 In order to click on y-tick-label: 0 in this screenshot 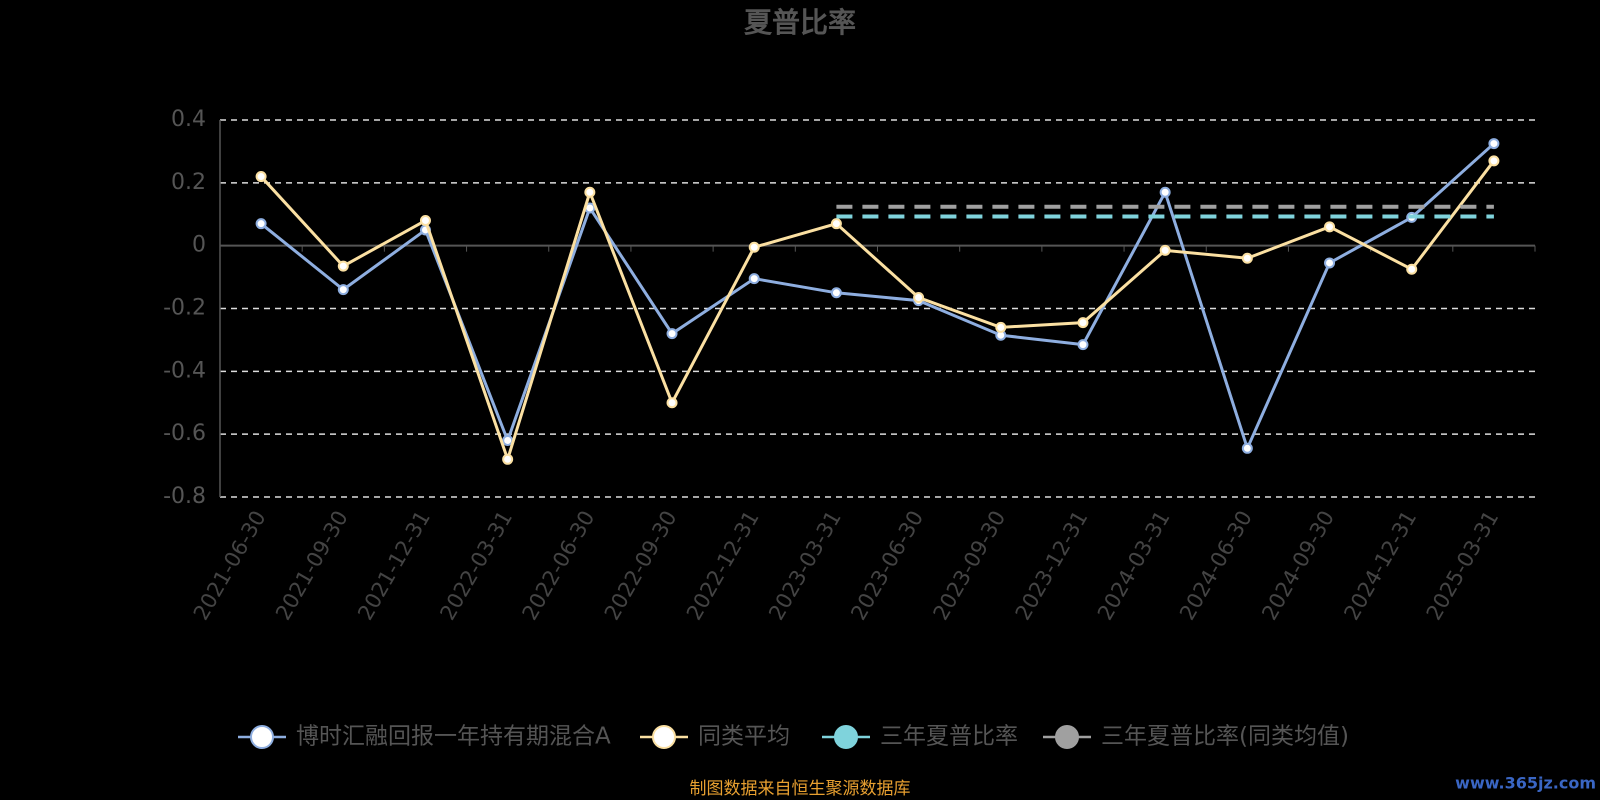, I will do `click(199, 245)`.